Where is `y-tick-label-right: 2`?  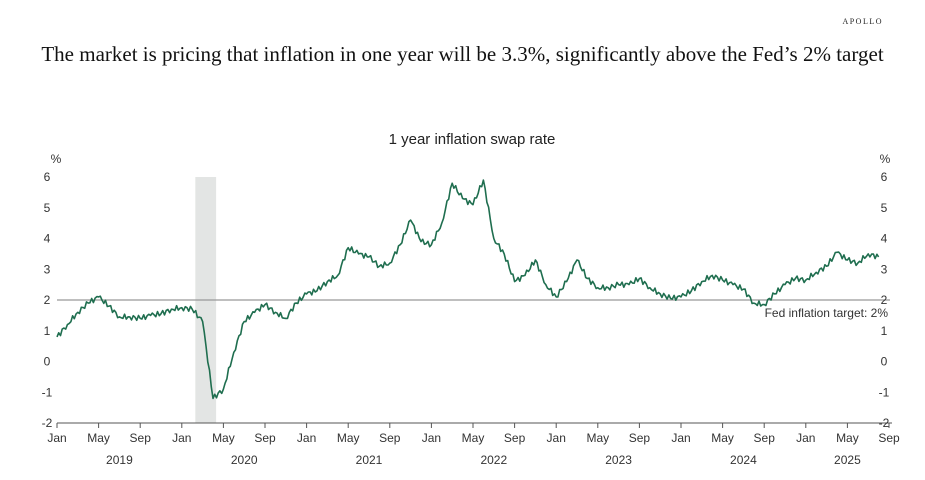 y-tick-label-right: 2 is located at coordinates (884, 300).